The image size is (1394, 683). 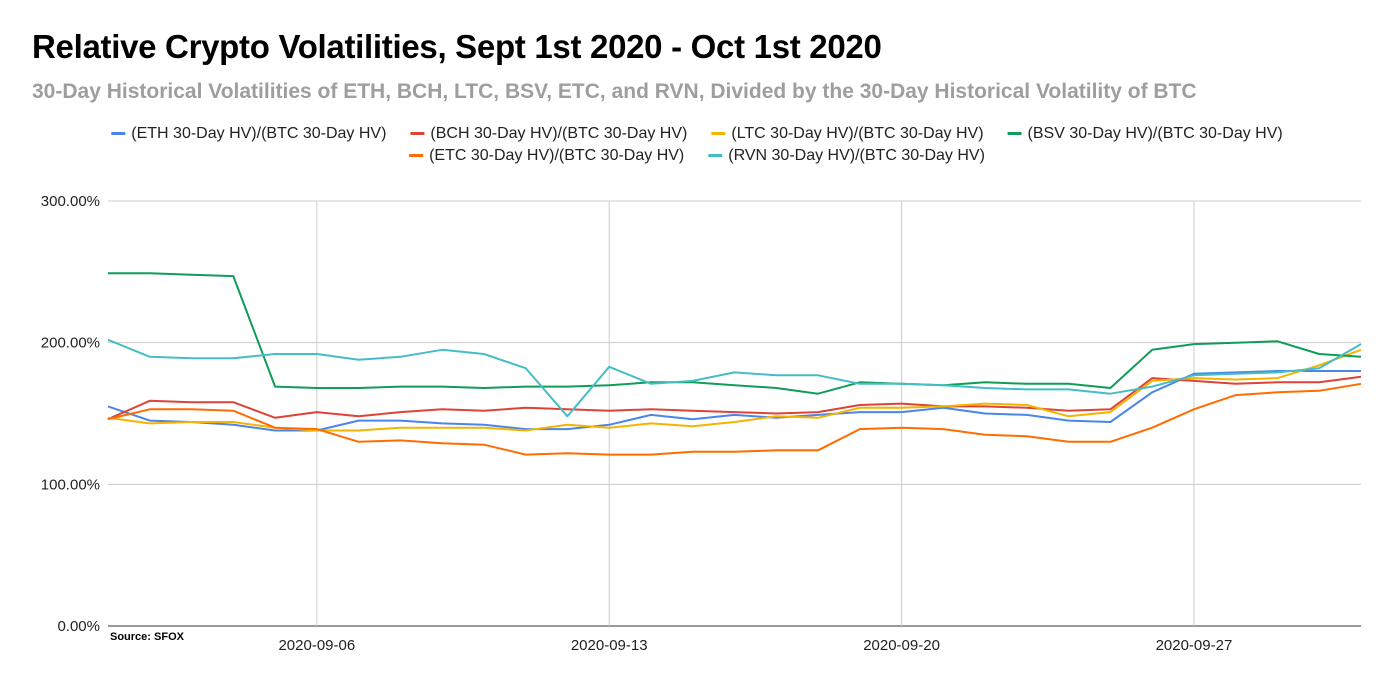 I want to click on legend-item: (ETH 30-Day HV)/(BTC 30-Day HV), so click(x=248, y=133).